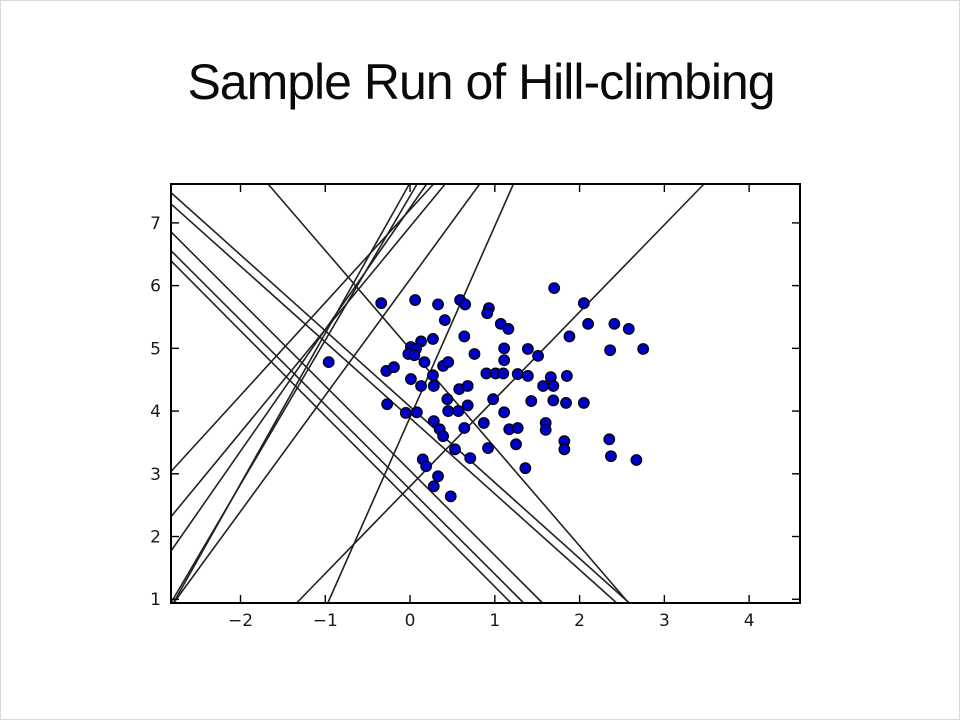  Describe the element at coordinates (155, 538) in the screenshot. I see `y-tick-label: 2` at that location.